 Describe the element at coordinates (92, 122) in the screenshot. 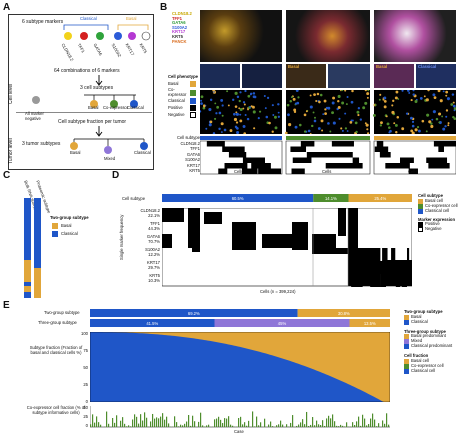

I see `fraction-per-tumor-label: Cell subtype fraction per tumor` at that location.